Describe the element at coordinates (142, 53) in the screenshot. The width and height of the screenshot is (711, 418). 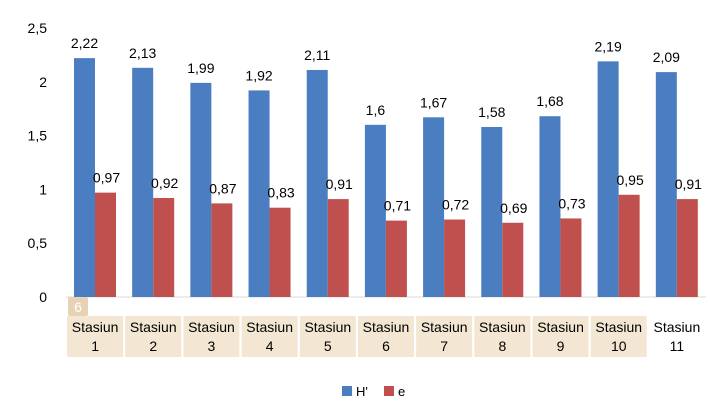
I see `data-label: 2,13` at that location.